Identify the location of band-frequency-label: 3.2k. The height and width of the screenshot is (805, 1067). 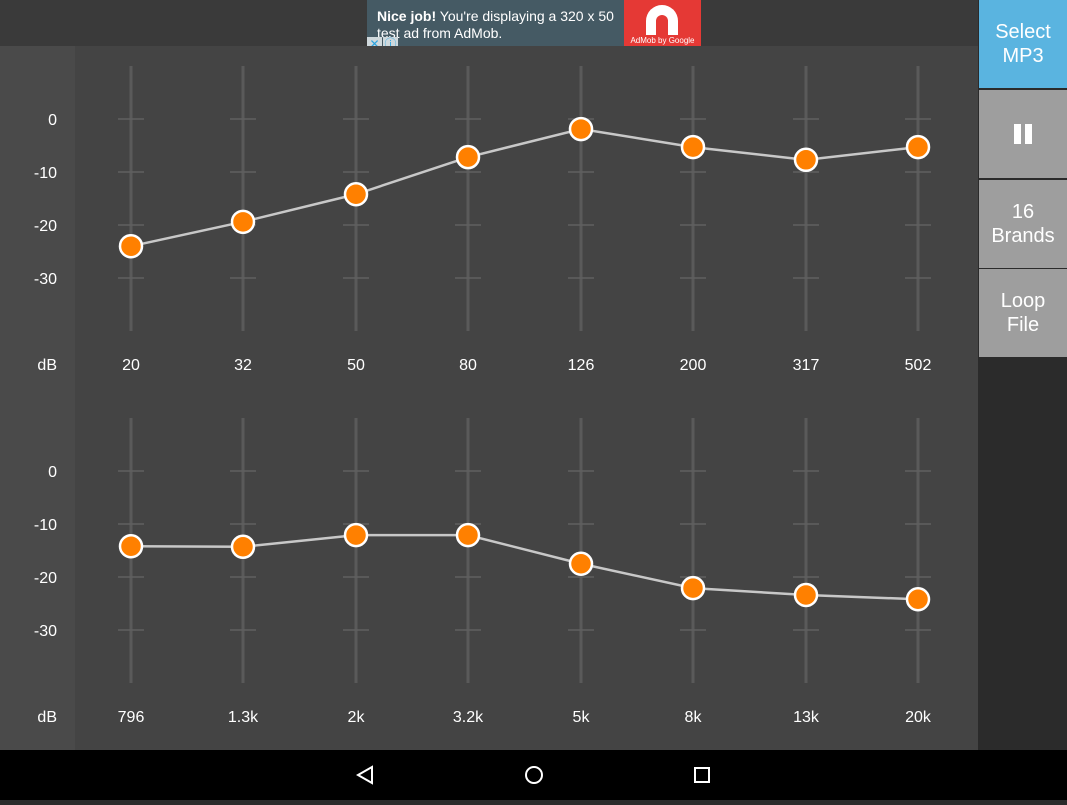
(468, 717).